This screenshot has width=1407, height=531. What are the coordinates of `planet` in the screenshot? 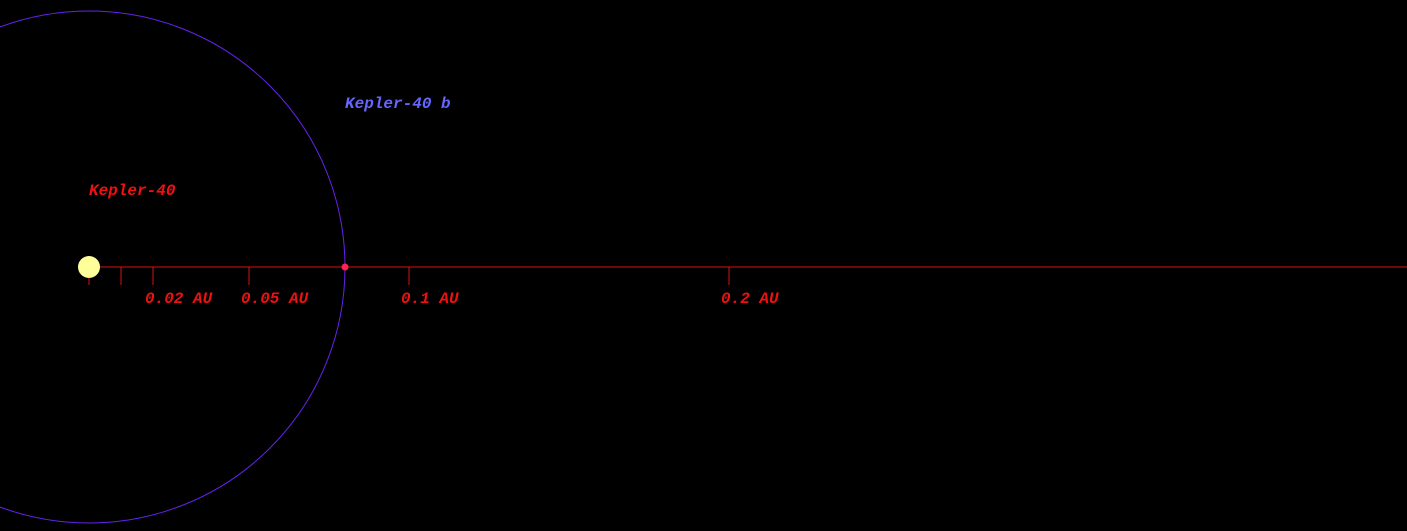 It's located at (345, 267).